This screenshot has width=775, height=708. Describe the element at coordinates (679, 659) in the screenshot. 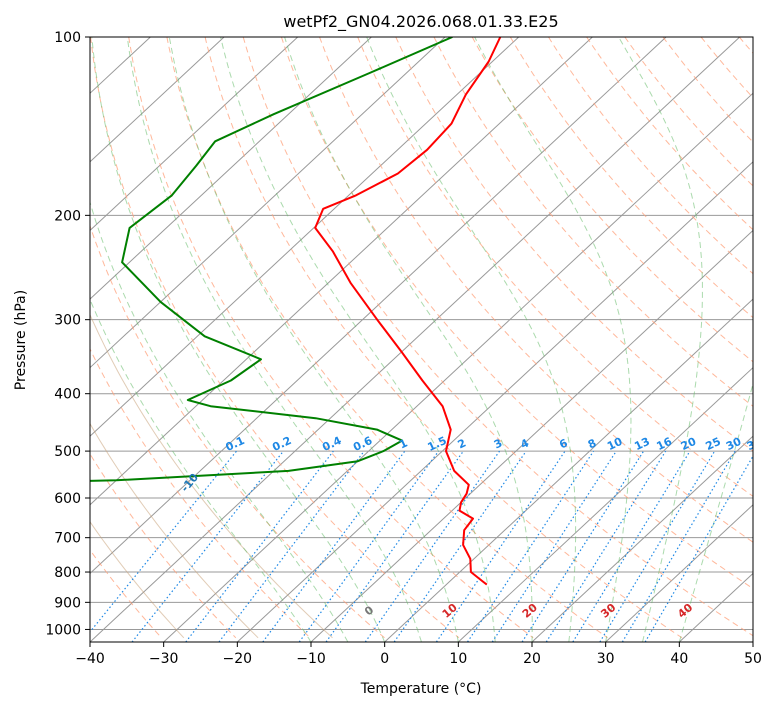

I see `x-tick-label: 40` at that location.